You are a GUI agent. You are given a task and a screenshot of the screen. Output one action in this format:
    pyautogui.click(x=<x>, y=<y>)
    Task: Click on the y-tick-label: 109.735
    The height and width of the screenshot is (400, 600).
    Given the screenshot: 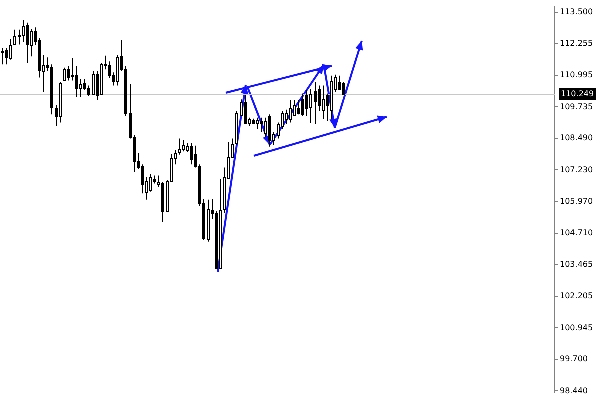 What is the action you would take?
    pyautogui.click(x=577, y=107)
    